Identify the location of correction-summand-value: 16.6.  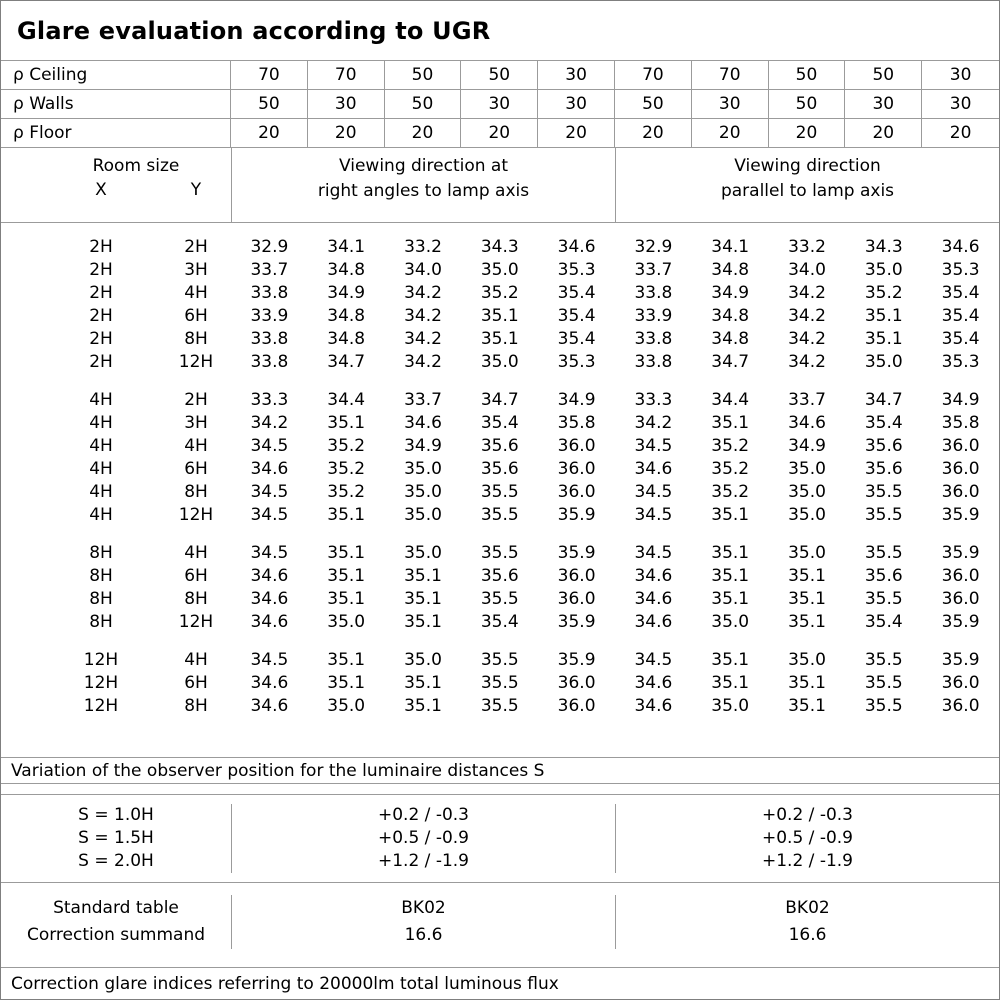
(807, 935).